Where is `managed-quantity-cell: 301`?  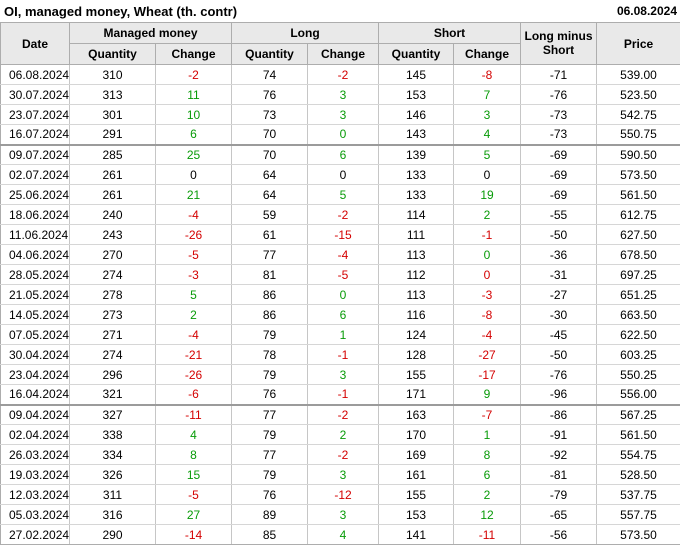 managed-quantity-cell: 301 is located at coordinates (112, 114).